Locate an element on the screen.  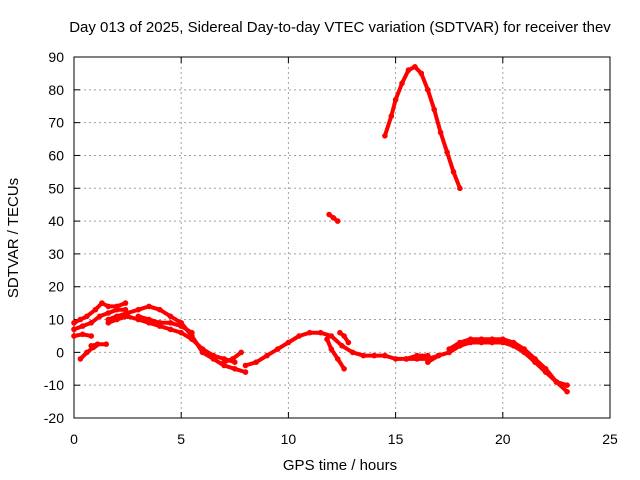
y-tick-label: 40 is located at coordinates (56, 221).